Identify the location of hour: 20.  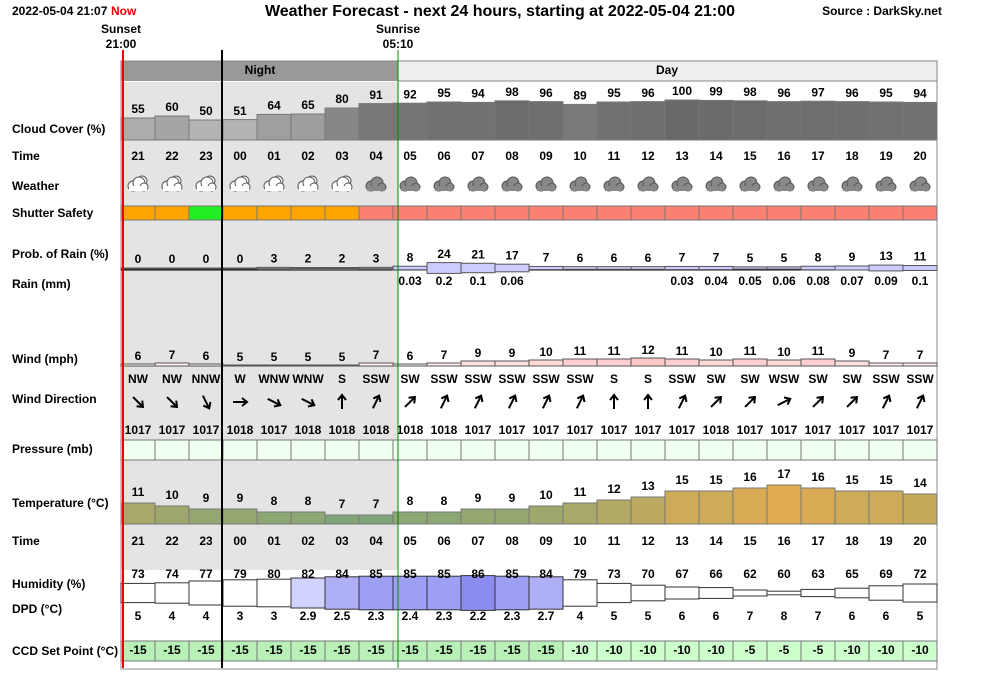
(920, 156).